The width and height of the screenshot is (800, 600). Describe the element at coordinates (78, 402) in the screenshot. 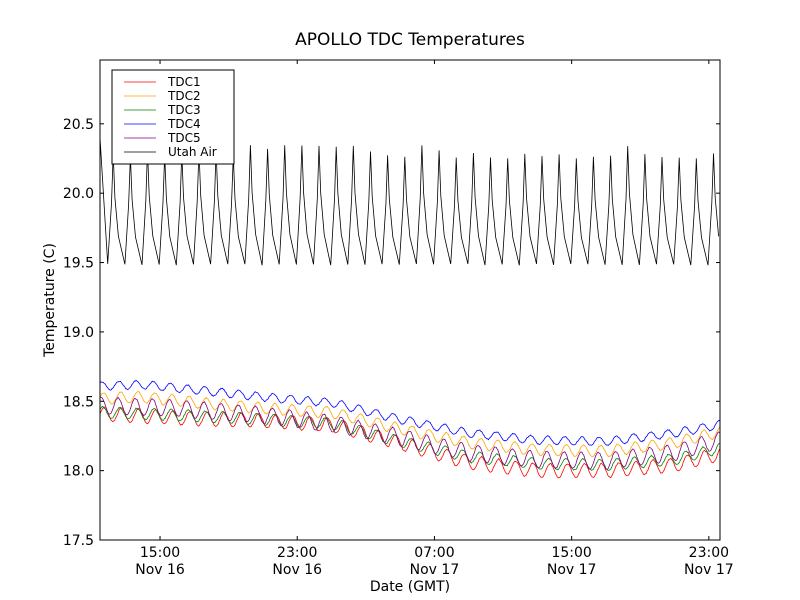

I see `y-tick-label: 18.5` at that location.